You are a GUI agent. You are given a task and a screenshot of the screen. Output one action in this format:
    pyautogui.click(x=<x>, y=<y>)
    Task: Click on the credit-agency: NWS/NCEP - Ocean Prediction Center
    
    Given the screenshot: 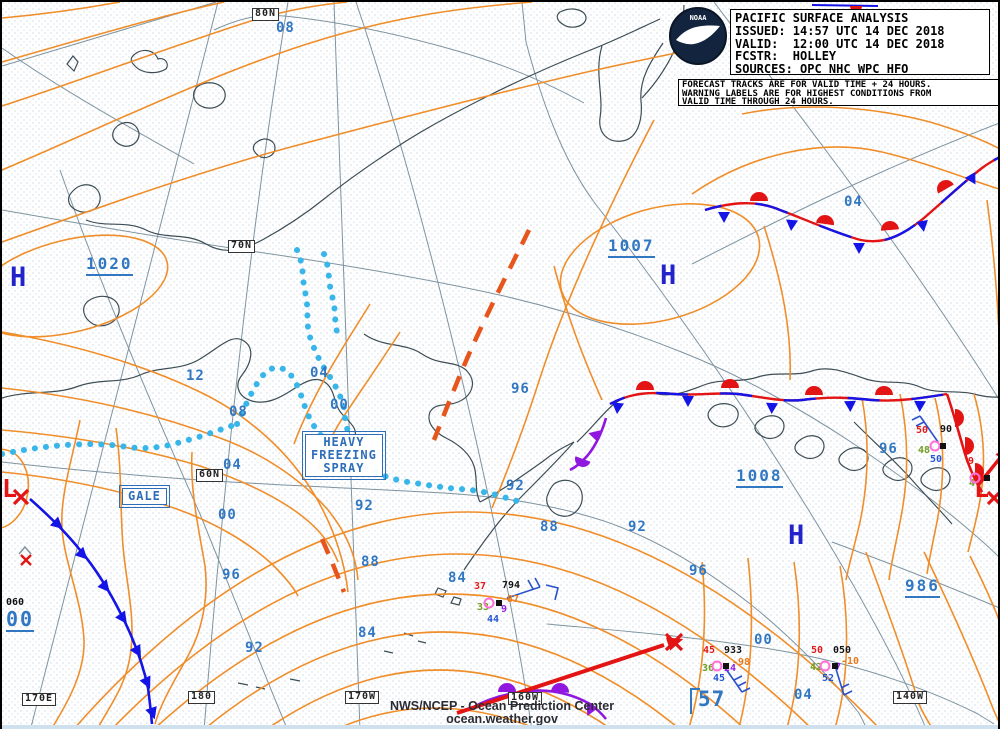 What is the action you would take?
    pyautogui.click(x=502, y=706)
    